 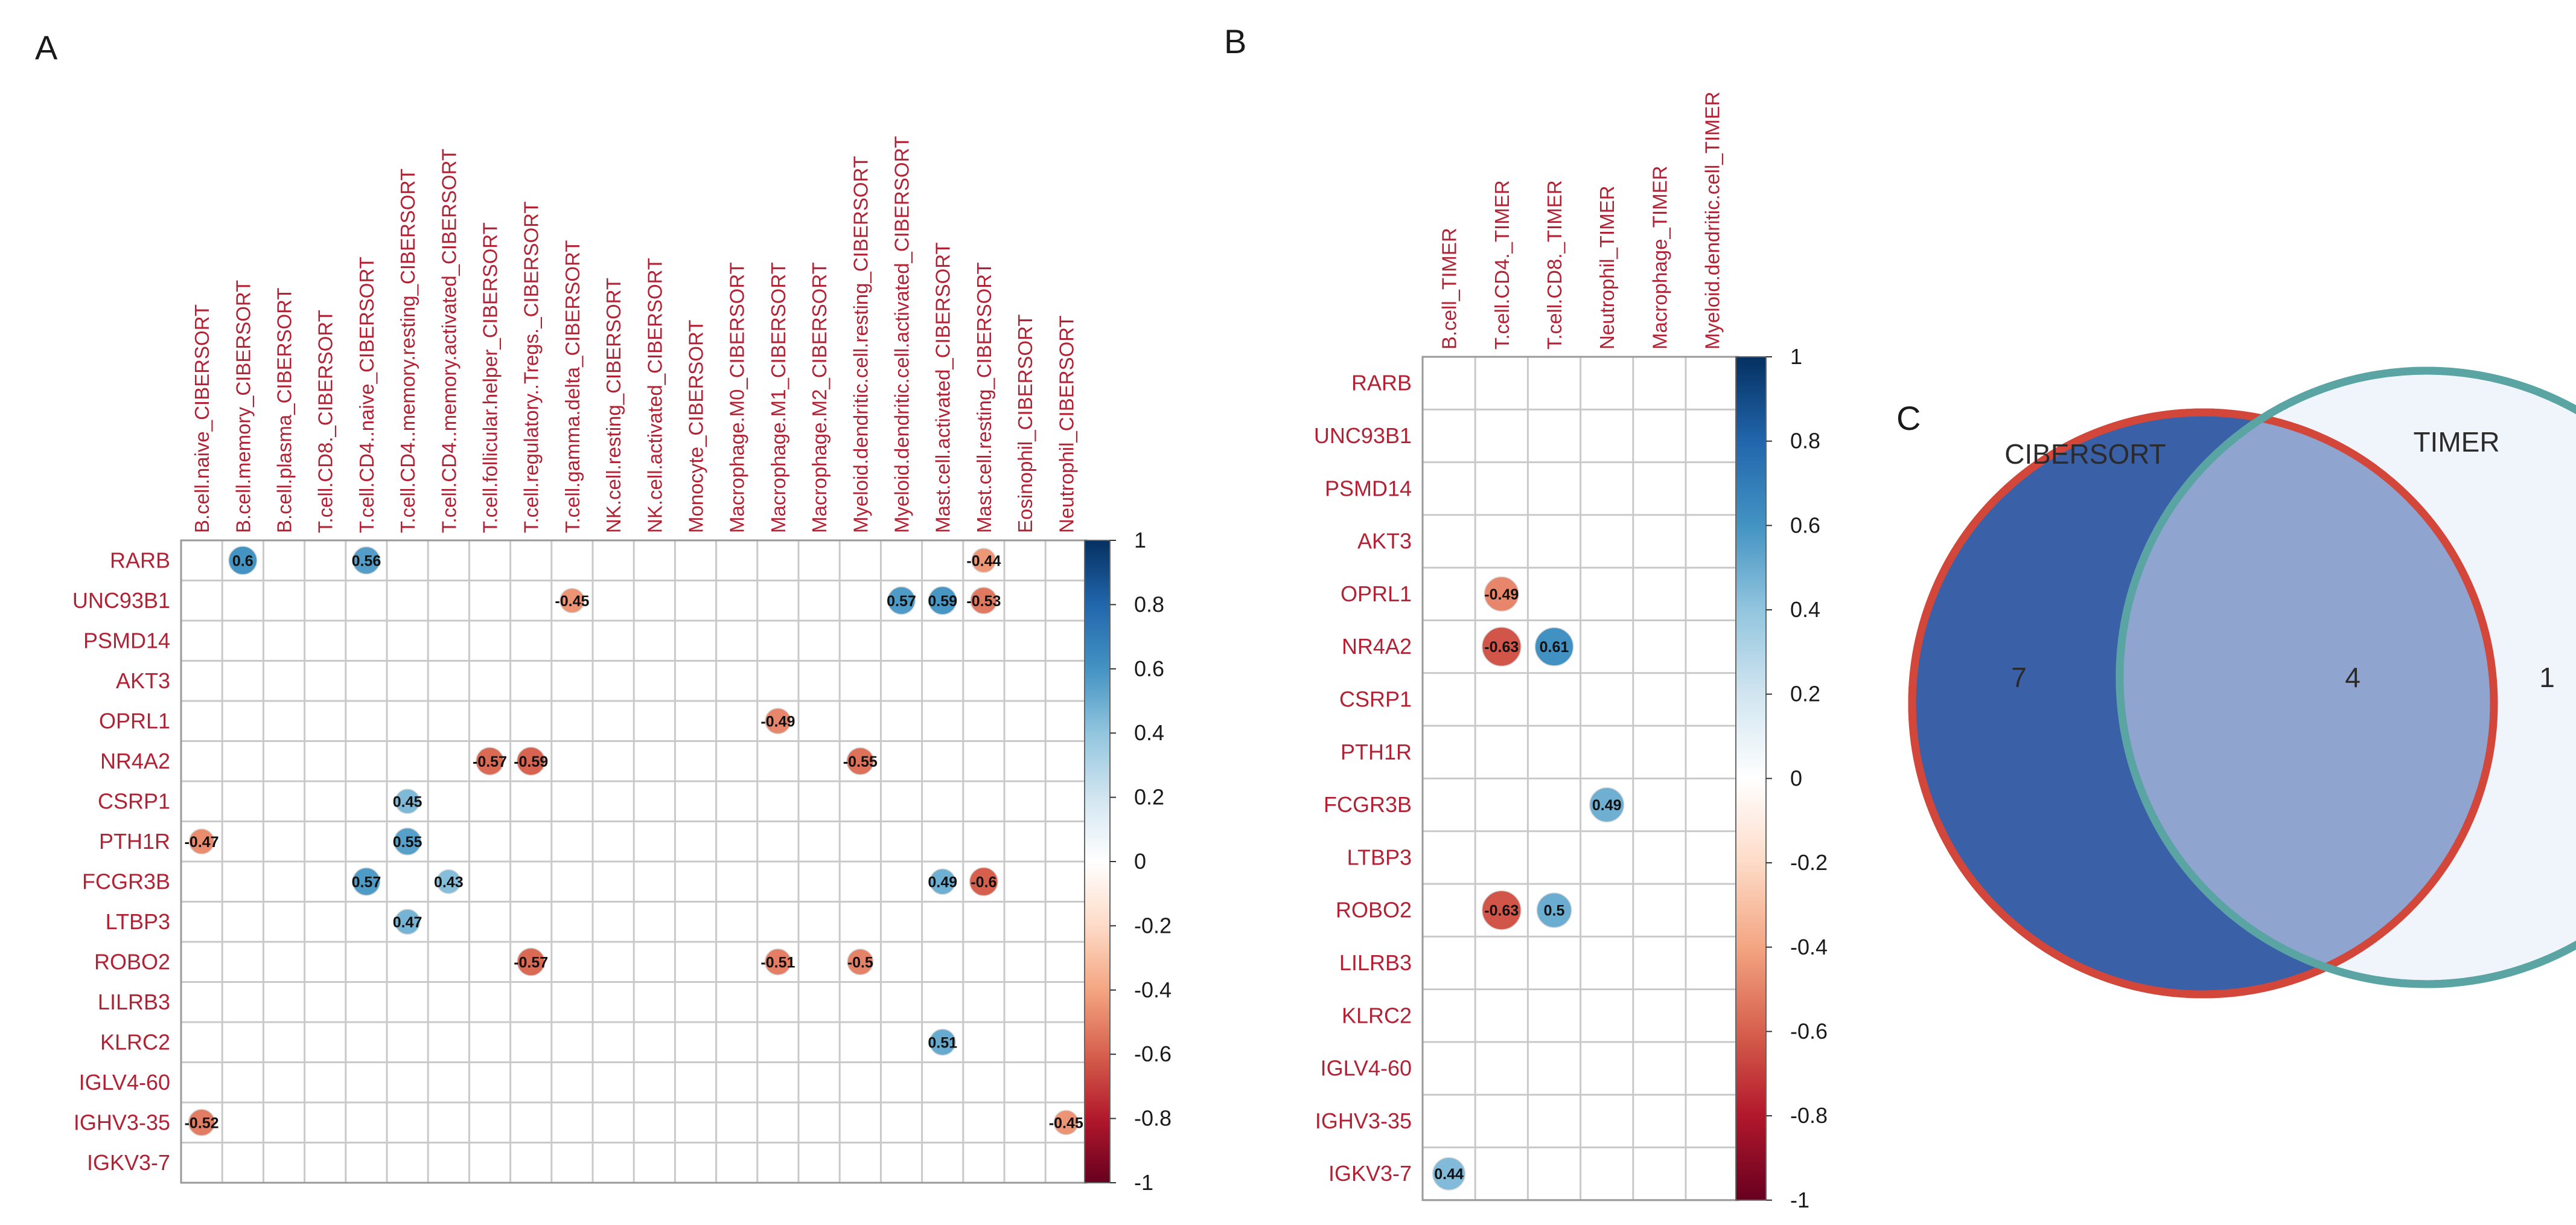 I want to click on panel-a-column-label: B.cell.plasma_CIBERSORT, so click(x=284, y=410).